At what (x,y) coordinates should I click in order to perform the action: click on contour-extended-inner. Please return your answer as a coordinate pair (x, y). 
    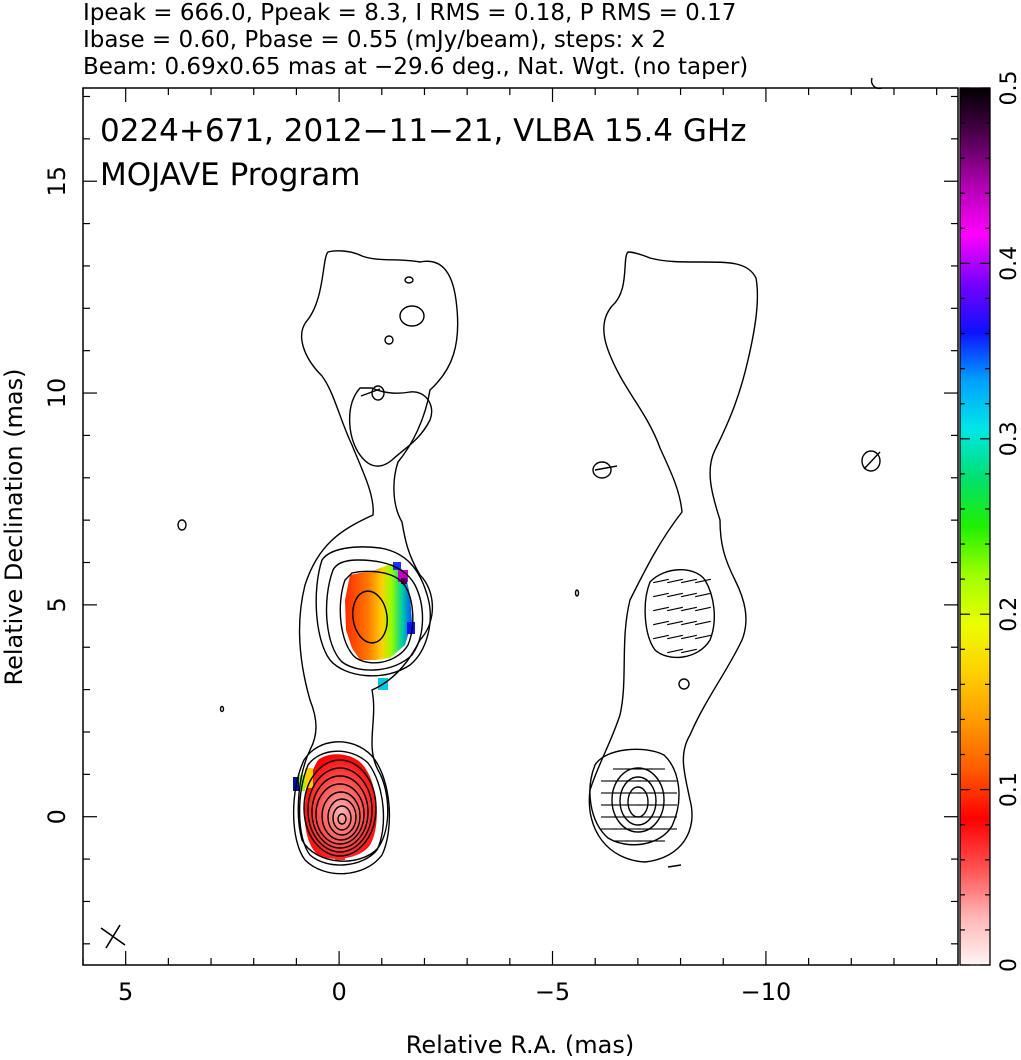
    Looking at the image, I should click on (391, 427).